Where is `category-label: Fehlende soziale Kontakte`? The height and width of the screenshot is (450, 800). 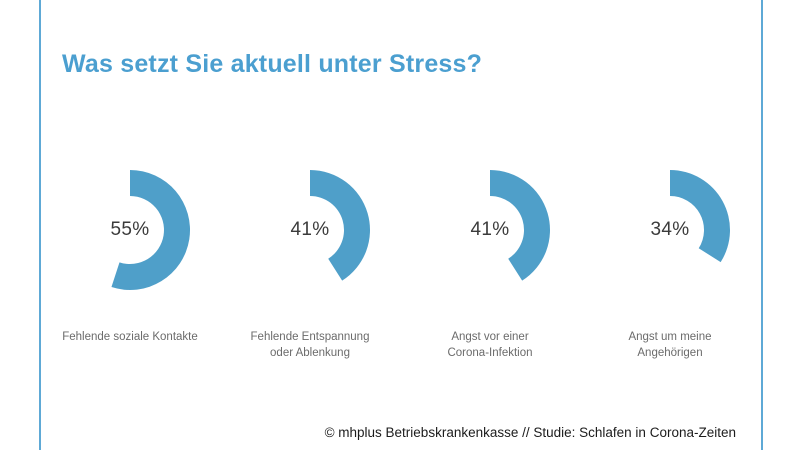
category-label: Fehlende soziale Kontakte is located at coordinates (130, 337).